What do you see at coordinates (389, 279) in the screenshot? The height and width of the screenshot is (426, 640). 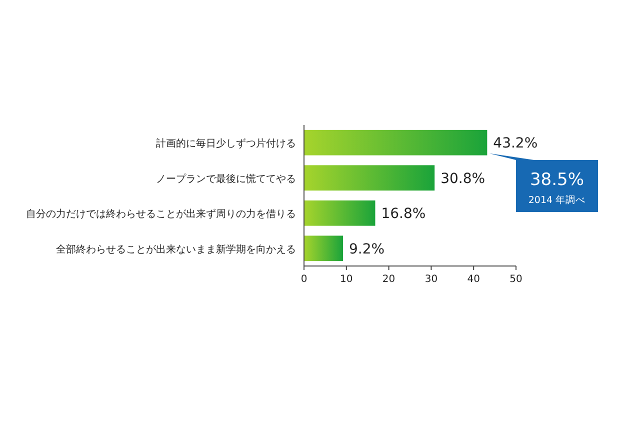 I see `x-tick-label: 20` at bounding box center [389, 279].